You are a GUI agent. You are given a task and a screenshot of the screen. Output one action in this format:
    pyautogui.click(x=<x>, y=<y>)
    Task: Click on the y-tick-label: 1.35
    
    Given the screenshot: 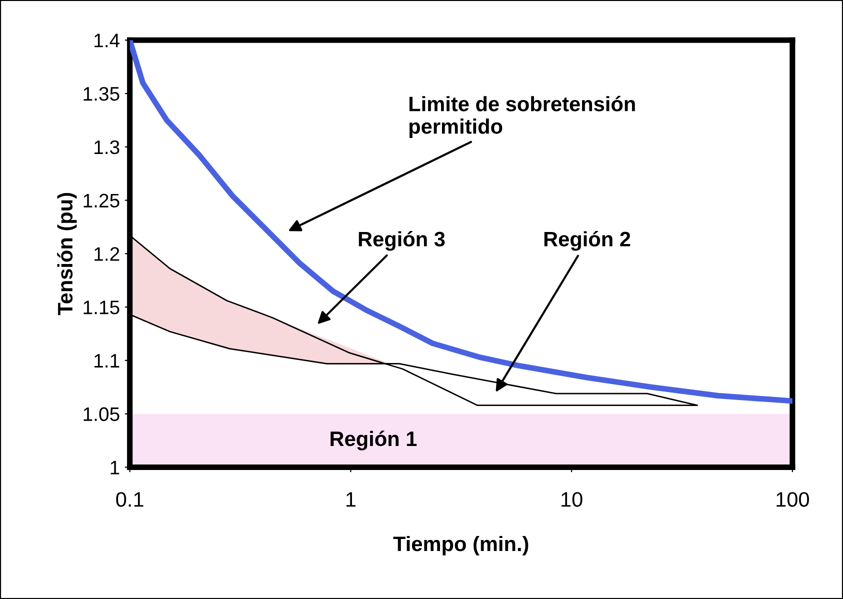 What is the action you would take?
    pyautogui.click(x=102, y=93)
    